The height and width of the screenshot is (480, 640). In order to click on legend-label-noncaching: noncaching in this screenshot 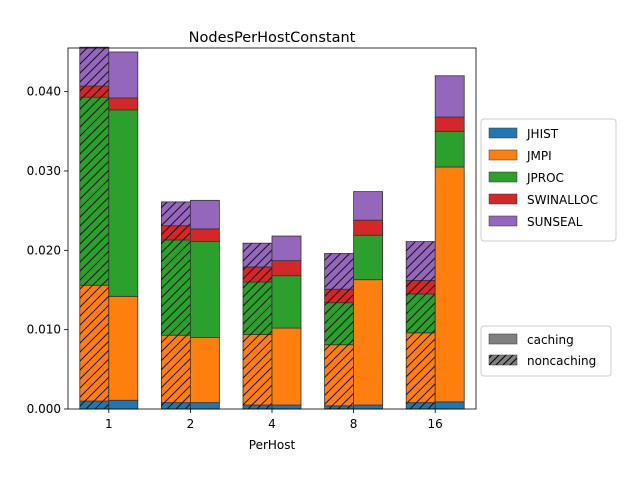, I will do `click(561, 361)`.